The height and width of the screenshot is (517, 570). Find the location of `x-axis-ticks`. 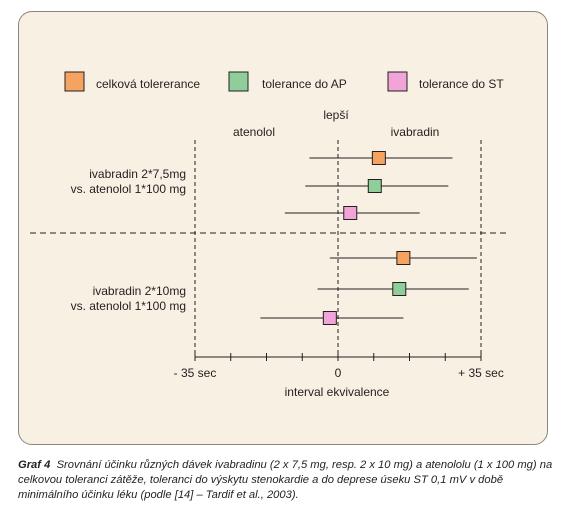

x-axis-ticks is located at coordinates (338, 357).